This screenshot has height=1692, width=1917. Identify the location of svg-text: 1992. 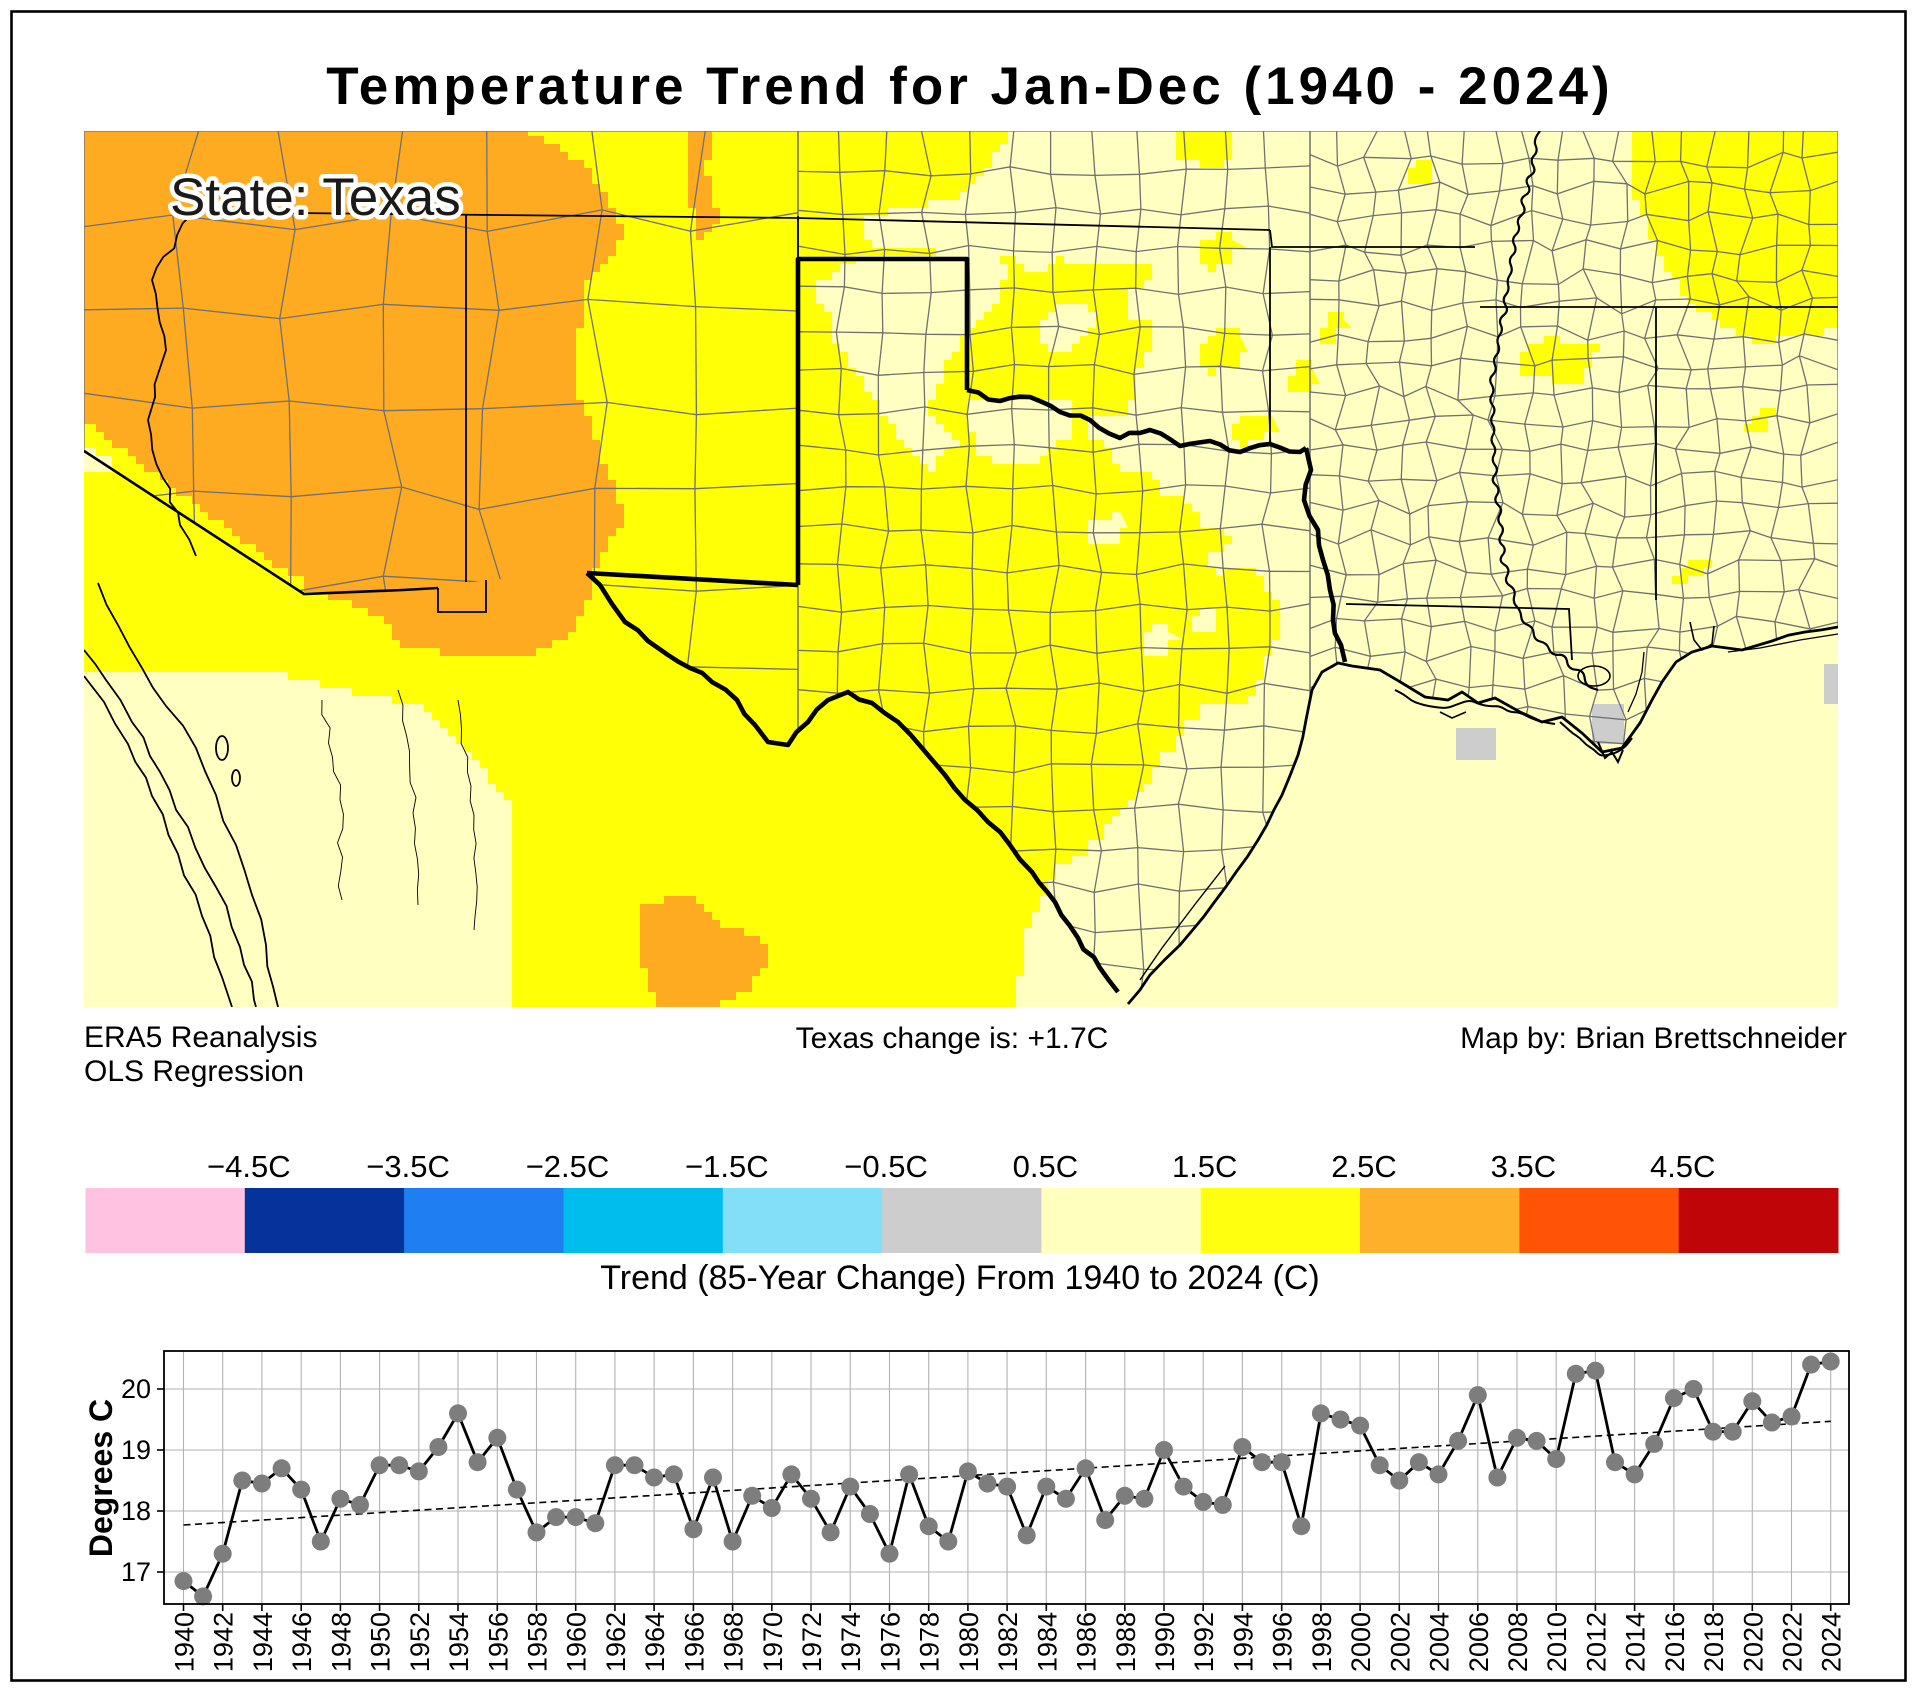
(1204, 1642).